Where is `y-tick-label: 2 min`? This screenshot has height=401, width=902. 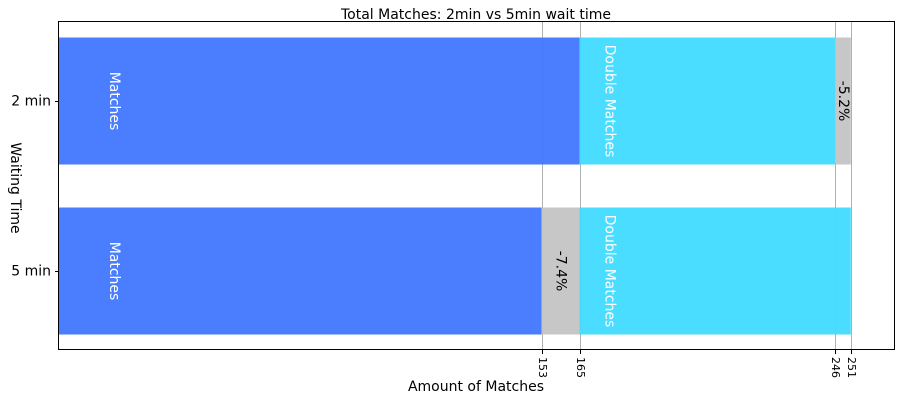 y-tick-label: 2 min is located at coordinates (31, 102).